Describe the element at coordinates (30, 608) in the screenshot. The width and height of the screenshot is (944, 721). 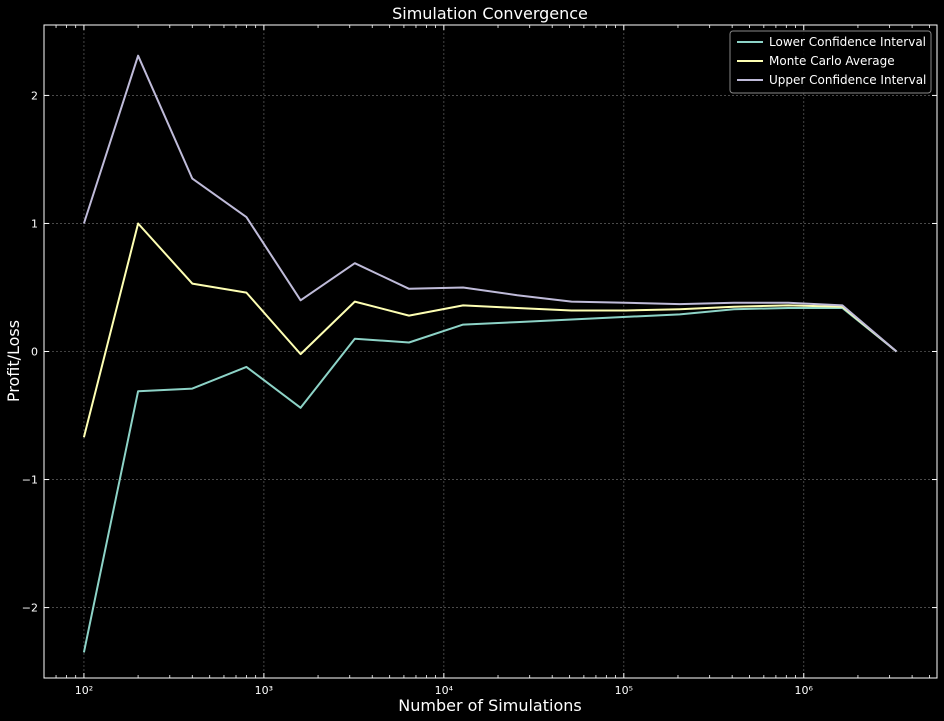
I see `y-tick-label: −2` at that location.